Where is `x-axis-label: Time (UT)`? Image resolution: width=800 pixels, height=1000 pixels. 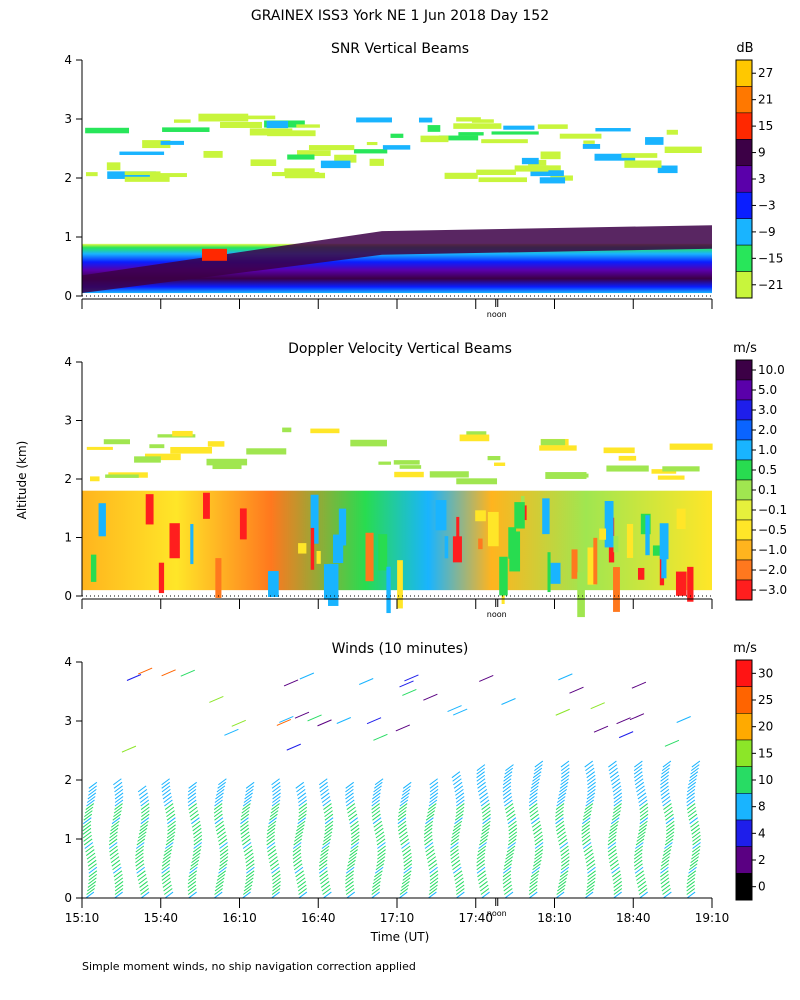 x-axis-label: Time (UT) is located at coordinates (400, 937).